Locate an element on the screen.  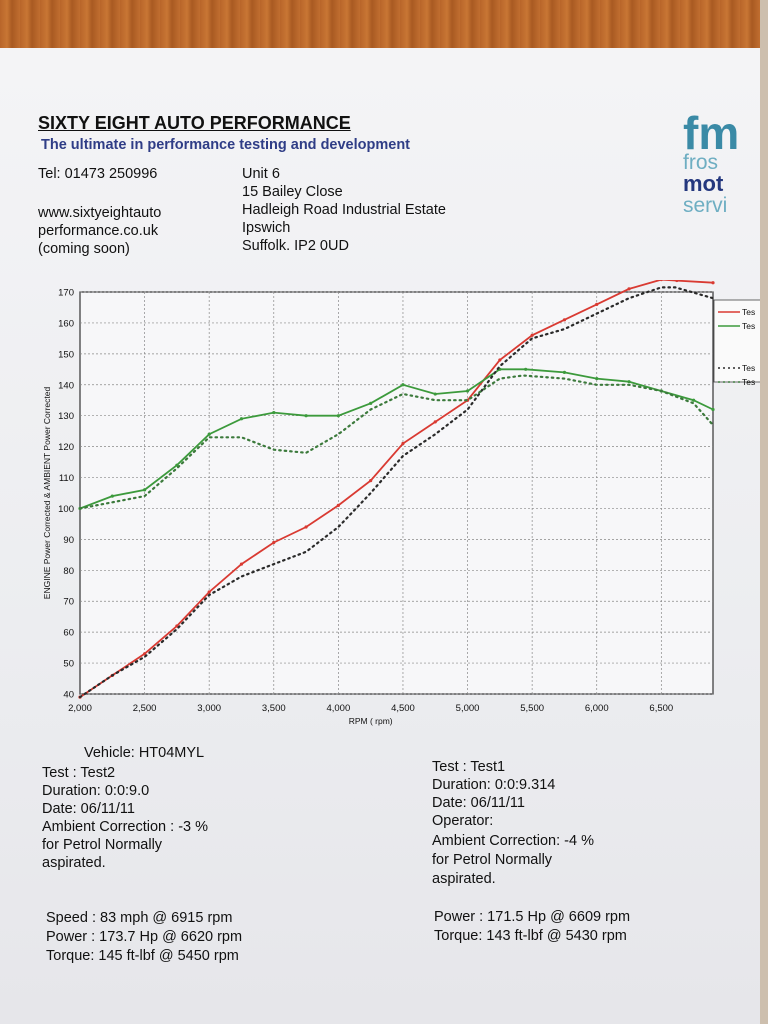
y-tick-label: 90 is located at coordinates (68, 540).